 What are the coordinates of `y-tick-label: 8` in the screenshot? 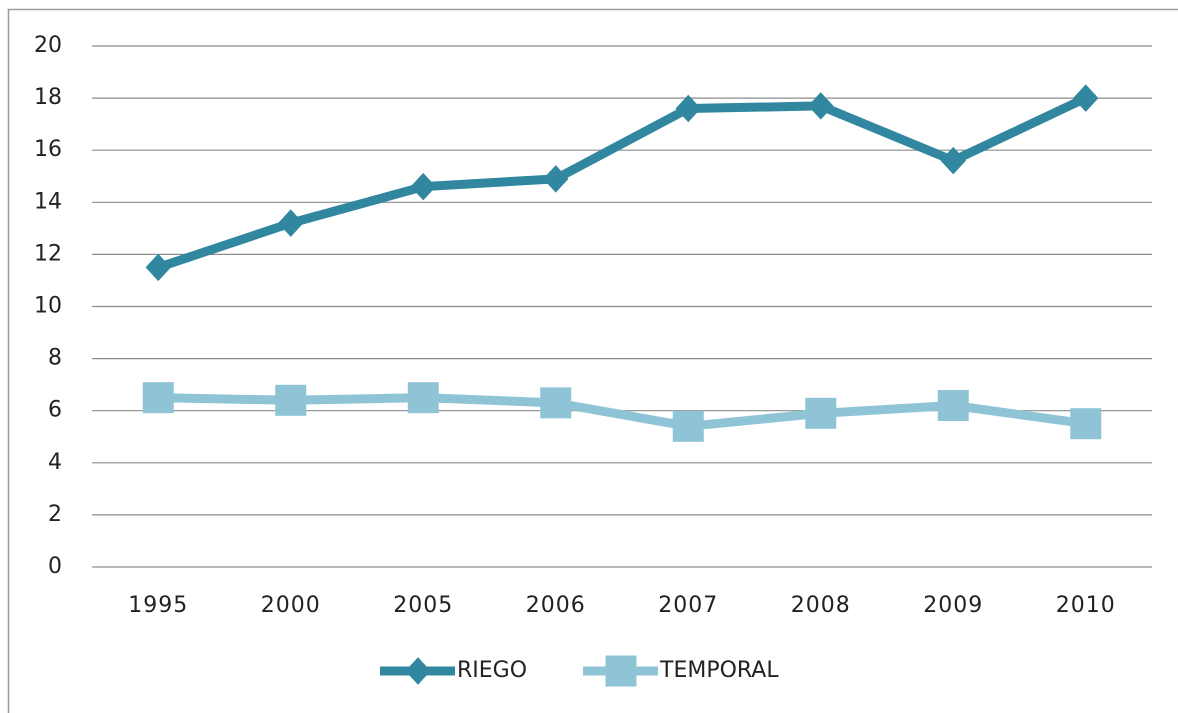 It's located at (55, 358).